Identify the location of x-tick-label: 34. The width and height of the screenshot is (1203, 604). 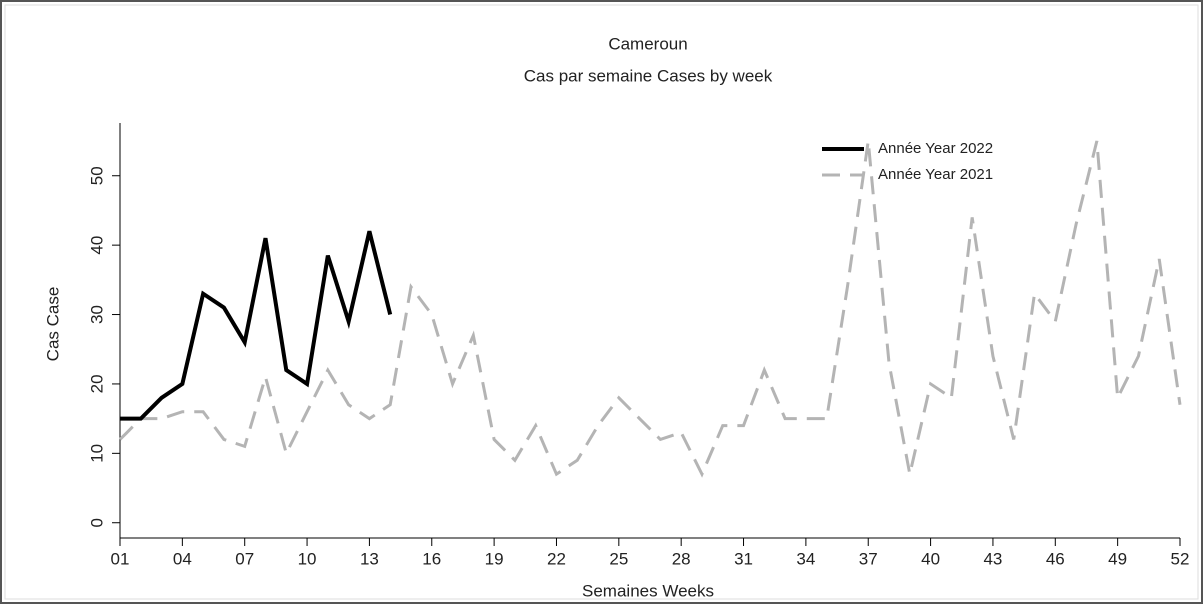
(805, 558).